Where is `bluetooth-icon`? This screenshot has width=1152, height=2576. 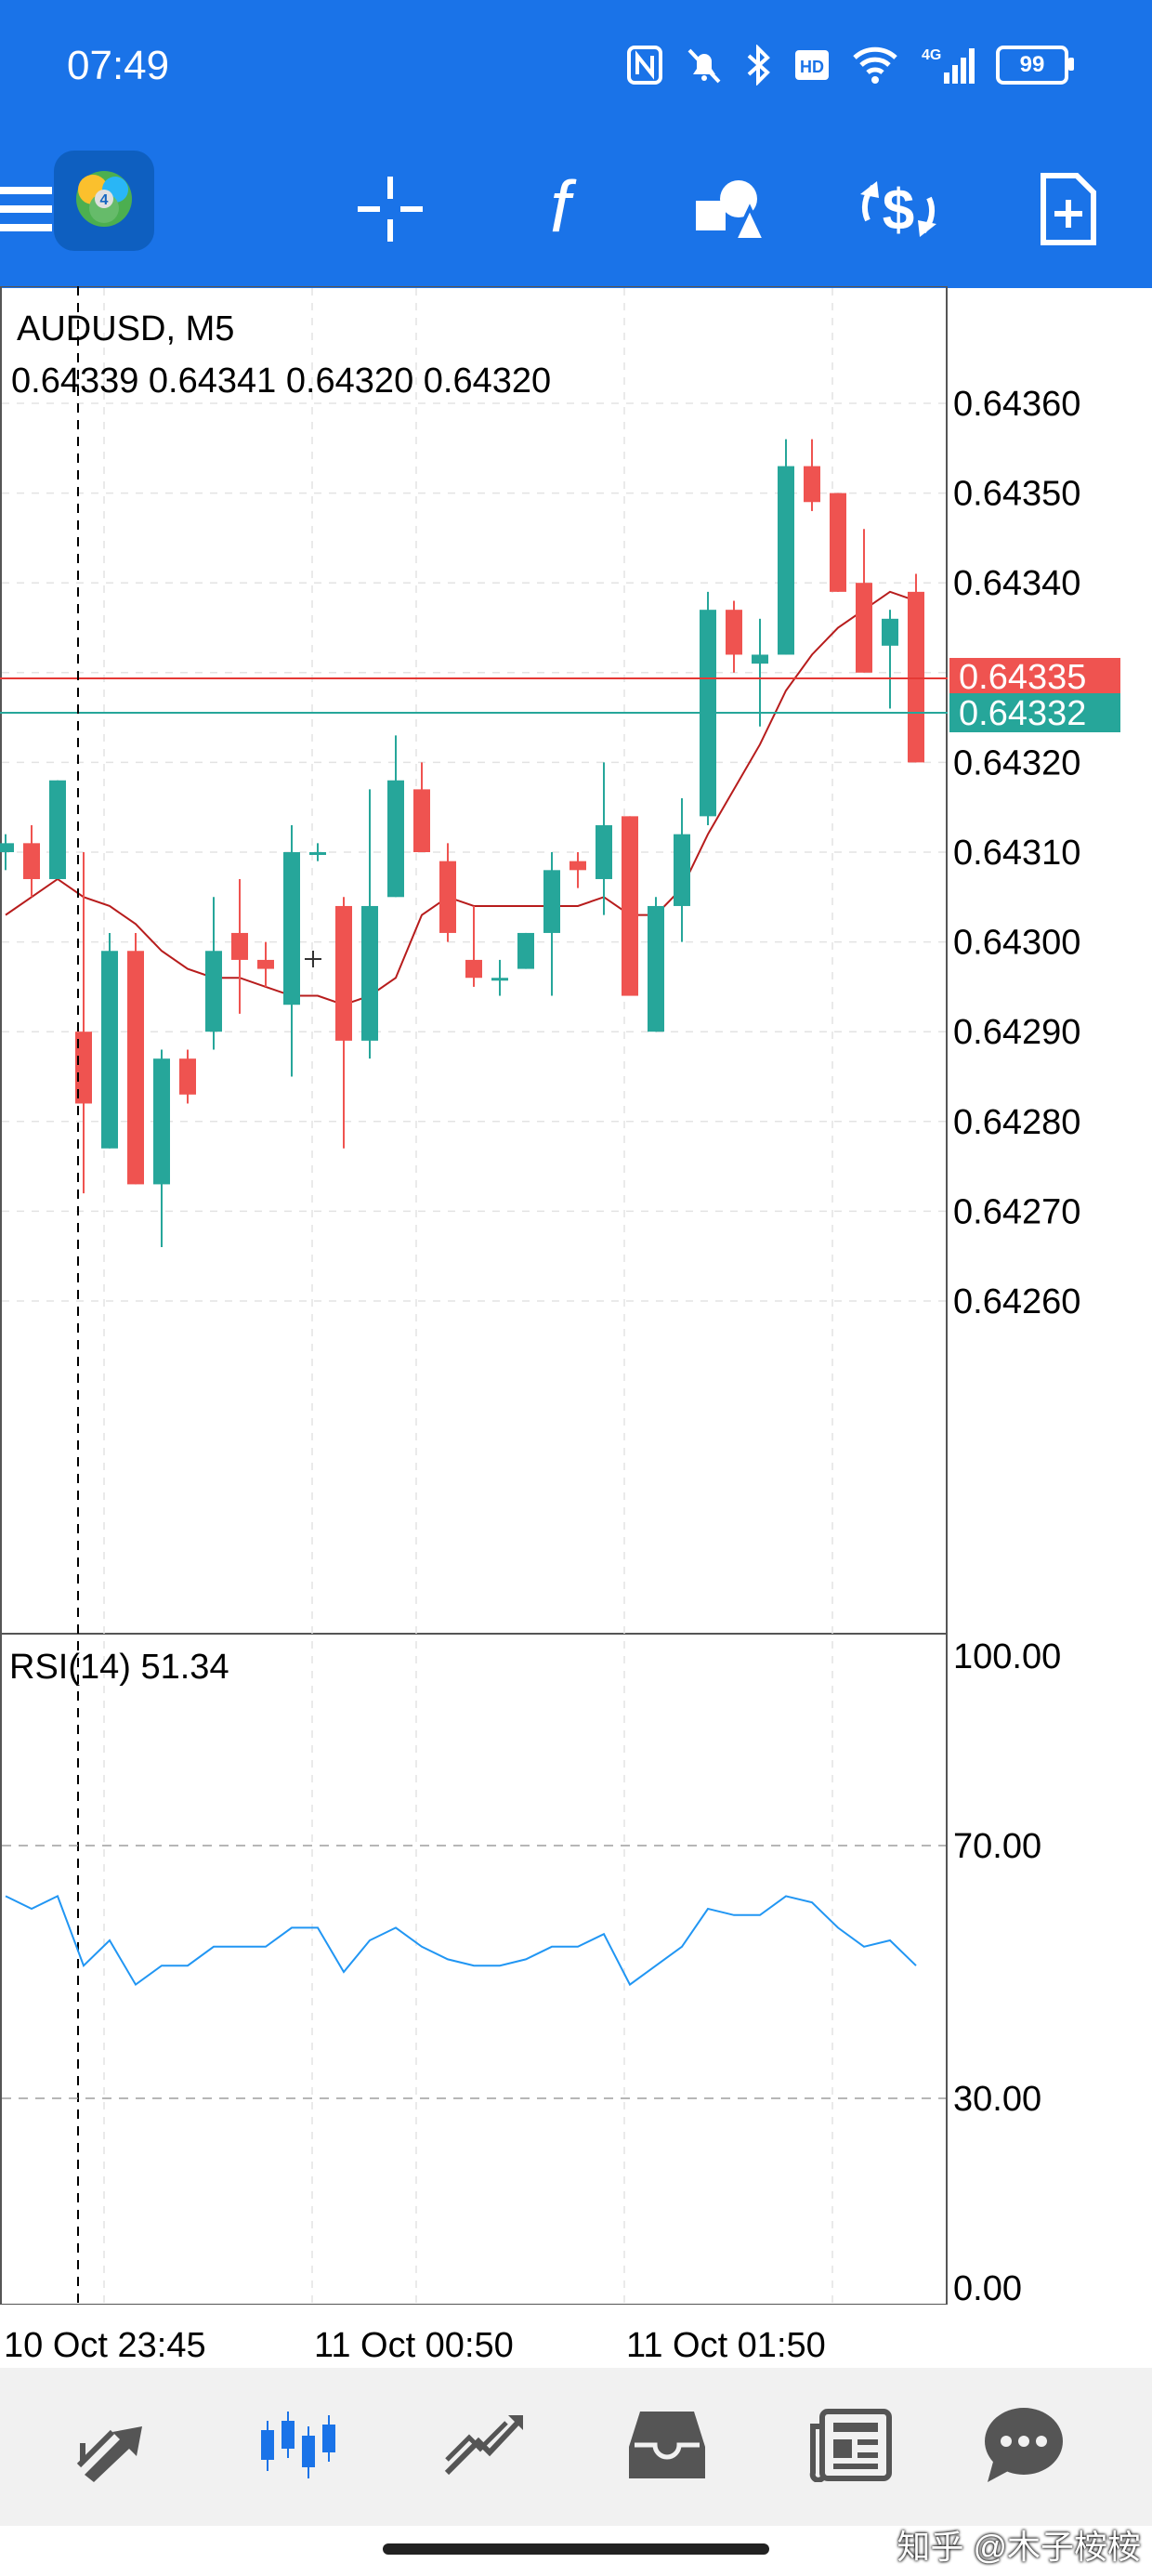
bluetooth-icon is located at coordinates (758, 65).